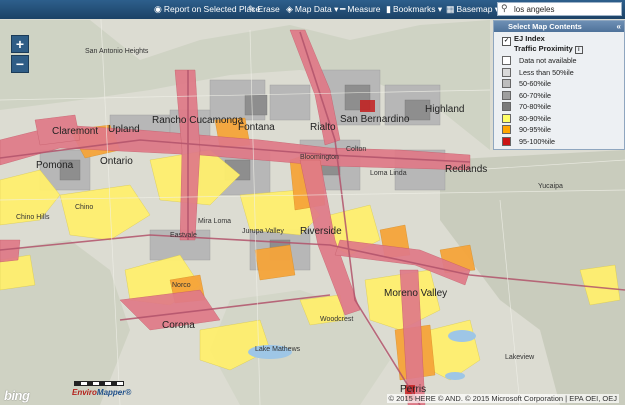  Describe the element at coordinates (388, 9) in the screenshot. I see `bookmarks-icon: ▮` at that location.